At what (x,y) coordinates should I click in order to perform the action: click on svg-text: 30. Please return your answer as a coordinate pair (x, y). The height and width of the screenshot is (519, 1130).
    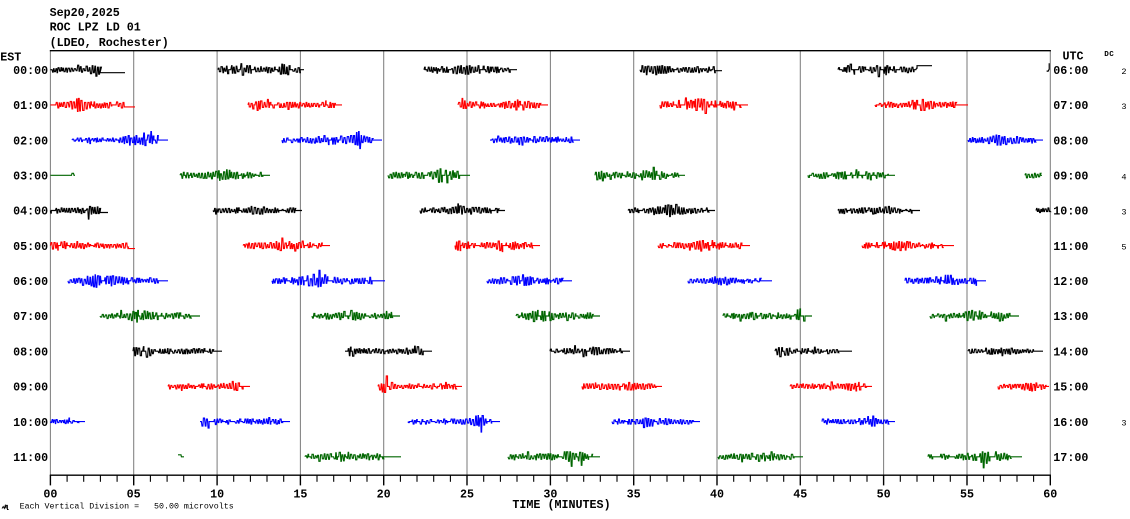
    Looking at the image, I should click on (550, 494).